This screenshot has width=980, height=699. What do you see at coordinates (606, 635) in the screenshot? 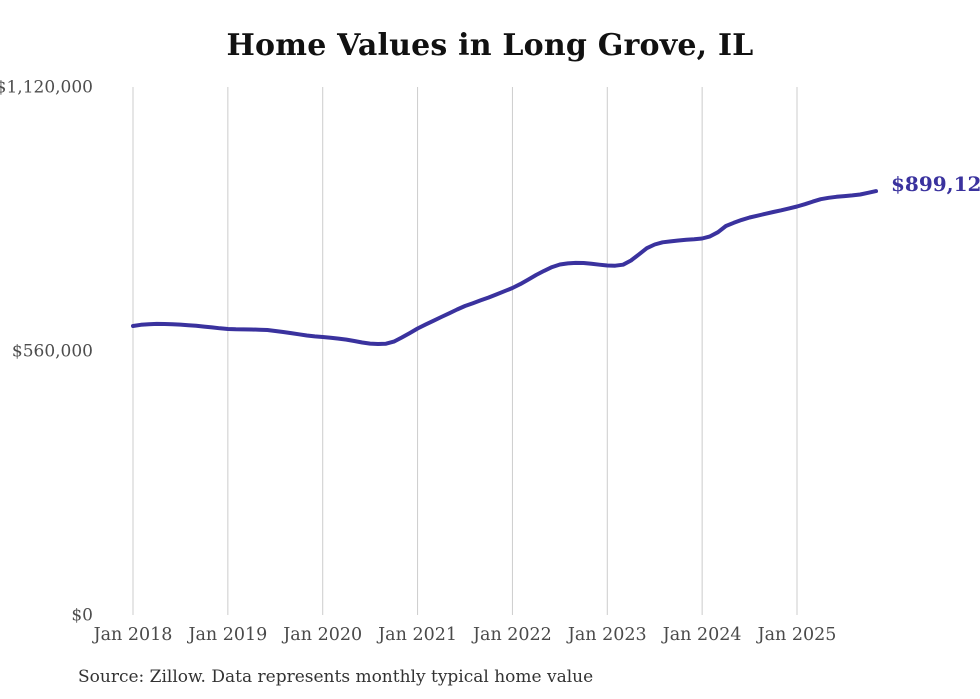
I see `x-tick-label: Jan 2023` at bounding box center [606, 635].